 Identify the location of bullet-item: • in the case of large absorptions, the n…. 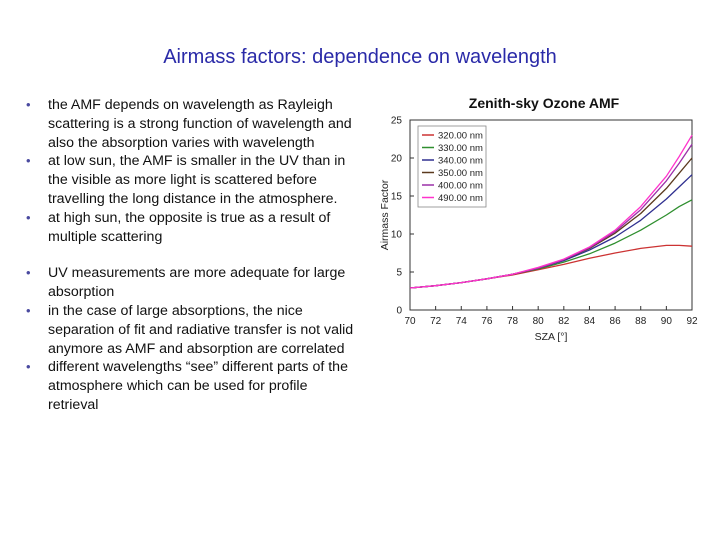
(191, 330).